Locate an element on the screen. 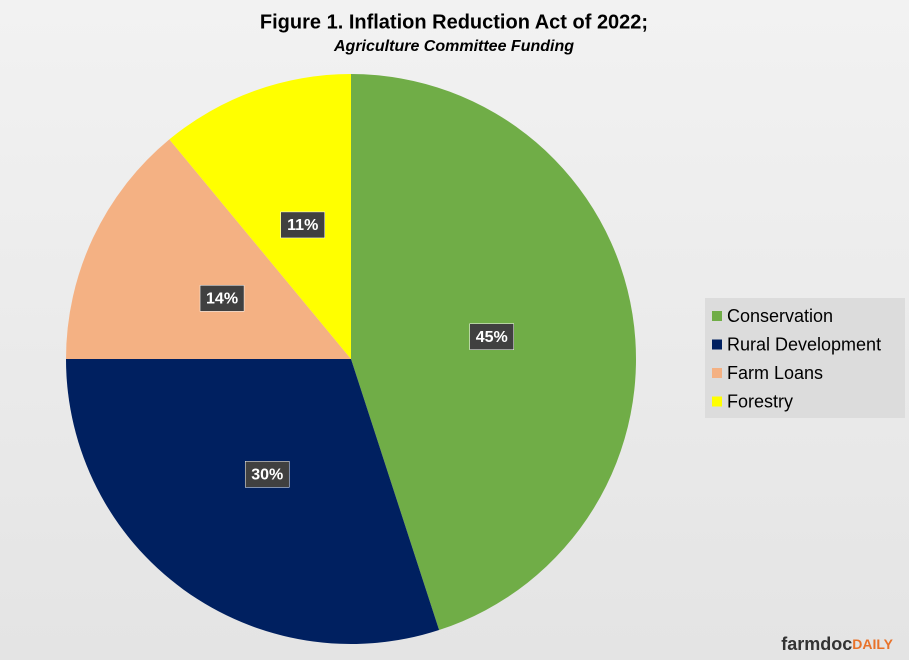 The width and height of the screenshot is (909, 660). legend-label: Rural Development is located at coordinates (804, 344).